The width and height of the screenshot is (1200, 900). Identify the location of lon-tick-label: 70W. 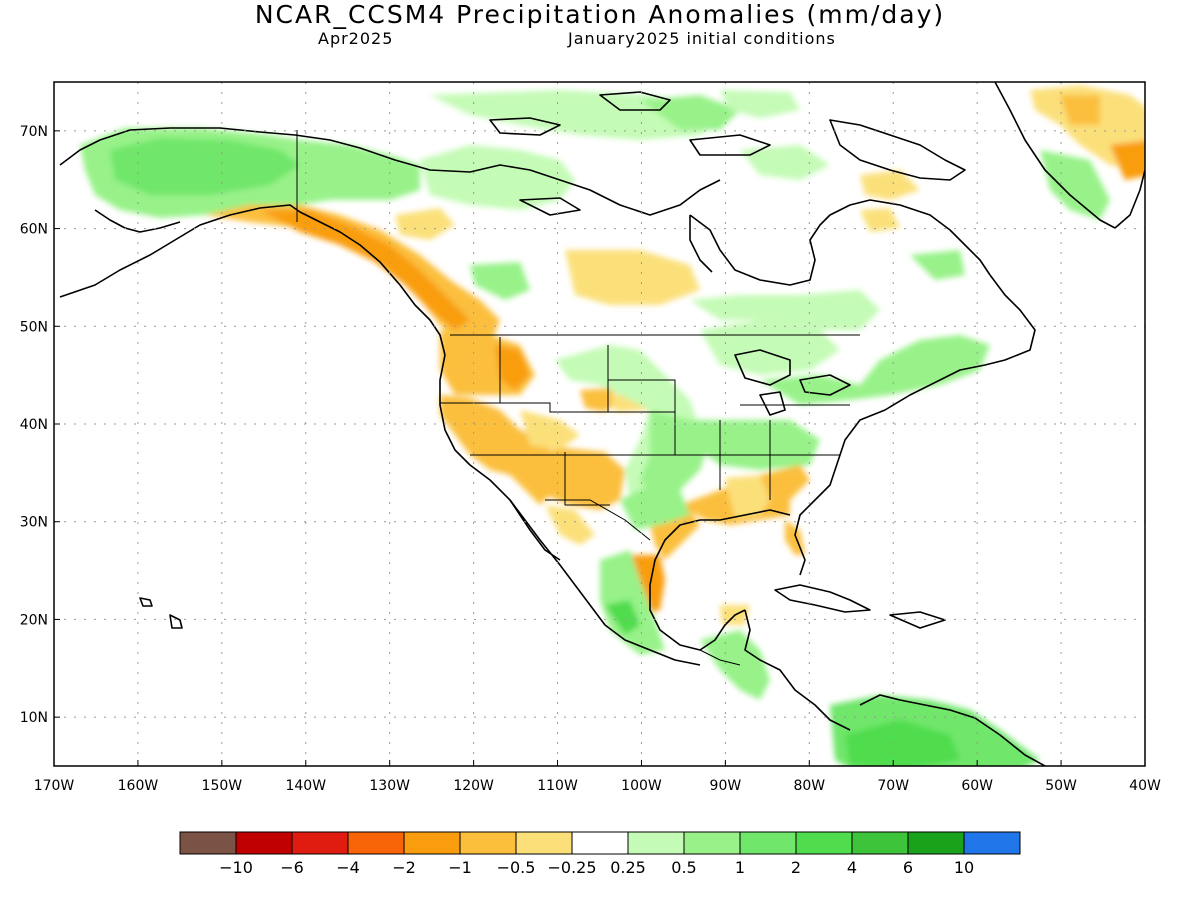
(893, 786).